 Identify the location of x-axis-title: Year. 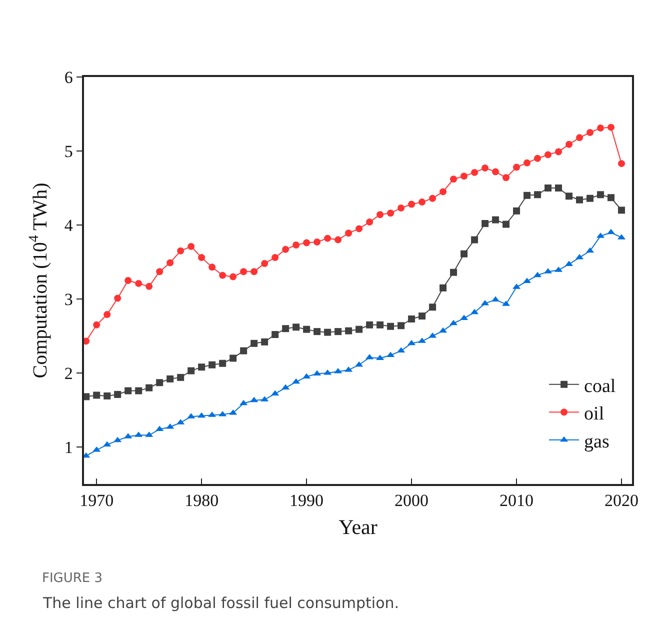
(358, 526).